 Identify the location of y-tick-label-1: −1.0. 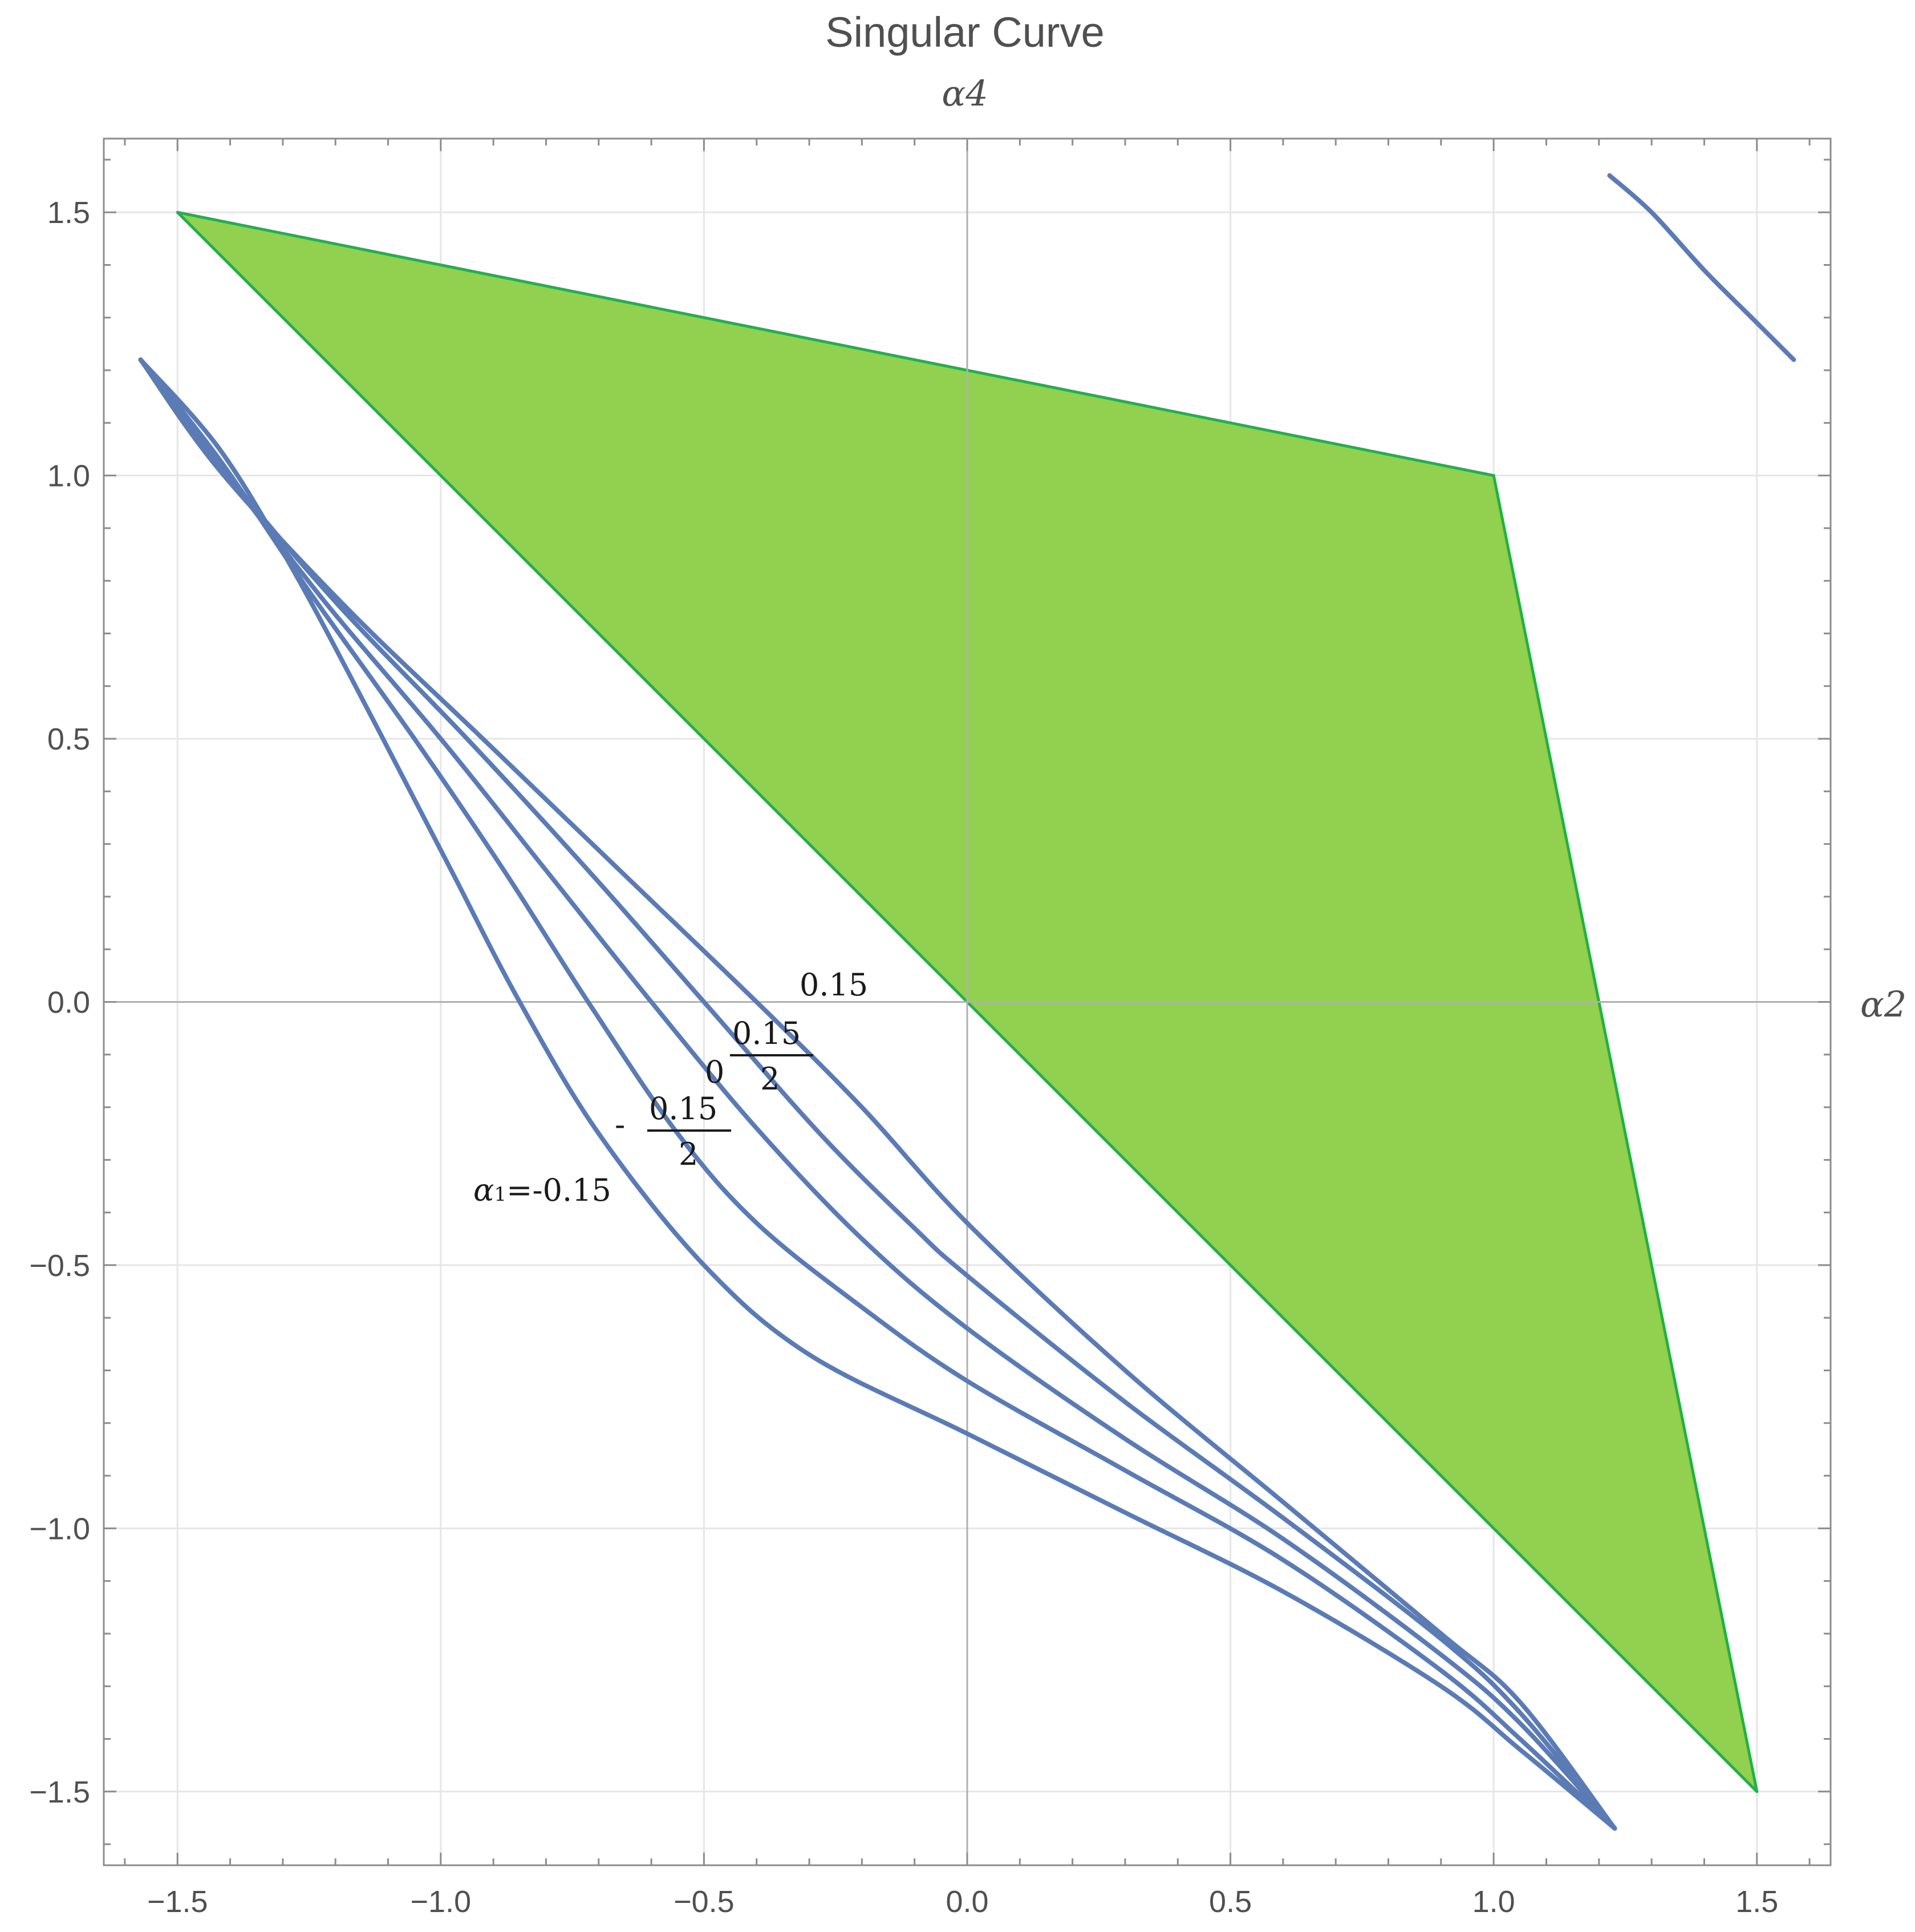
(59, 1529).